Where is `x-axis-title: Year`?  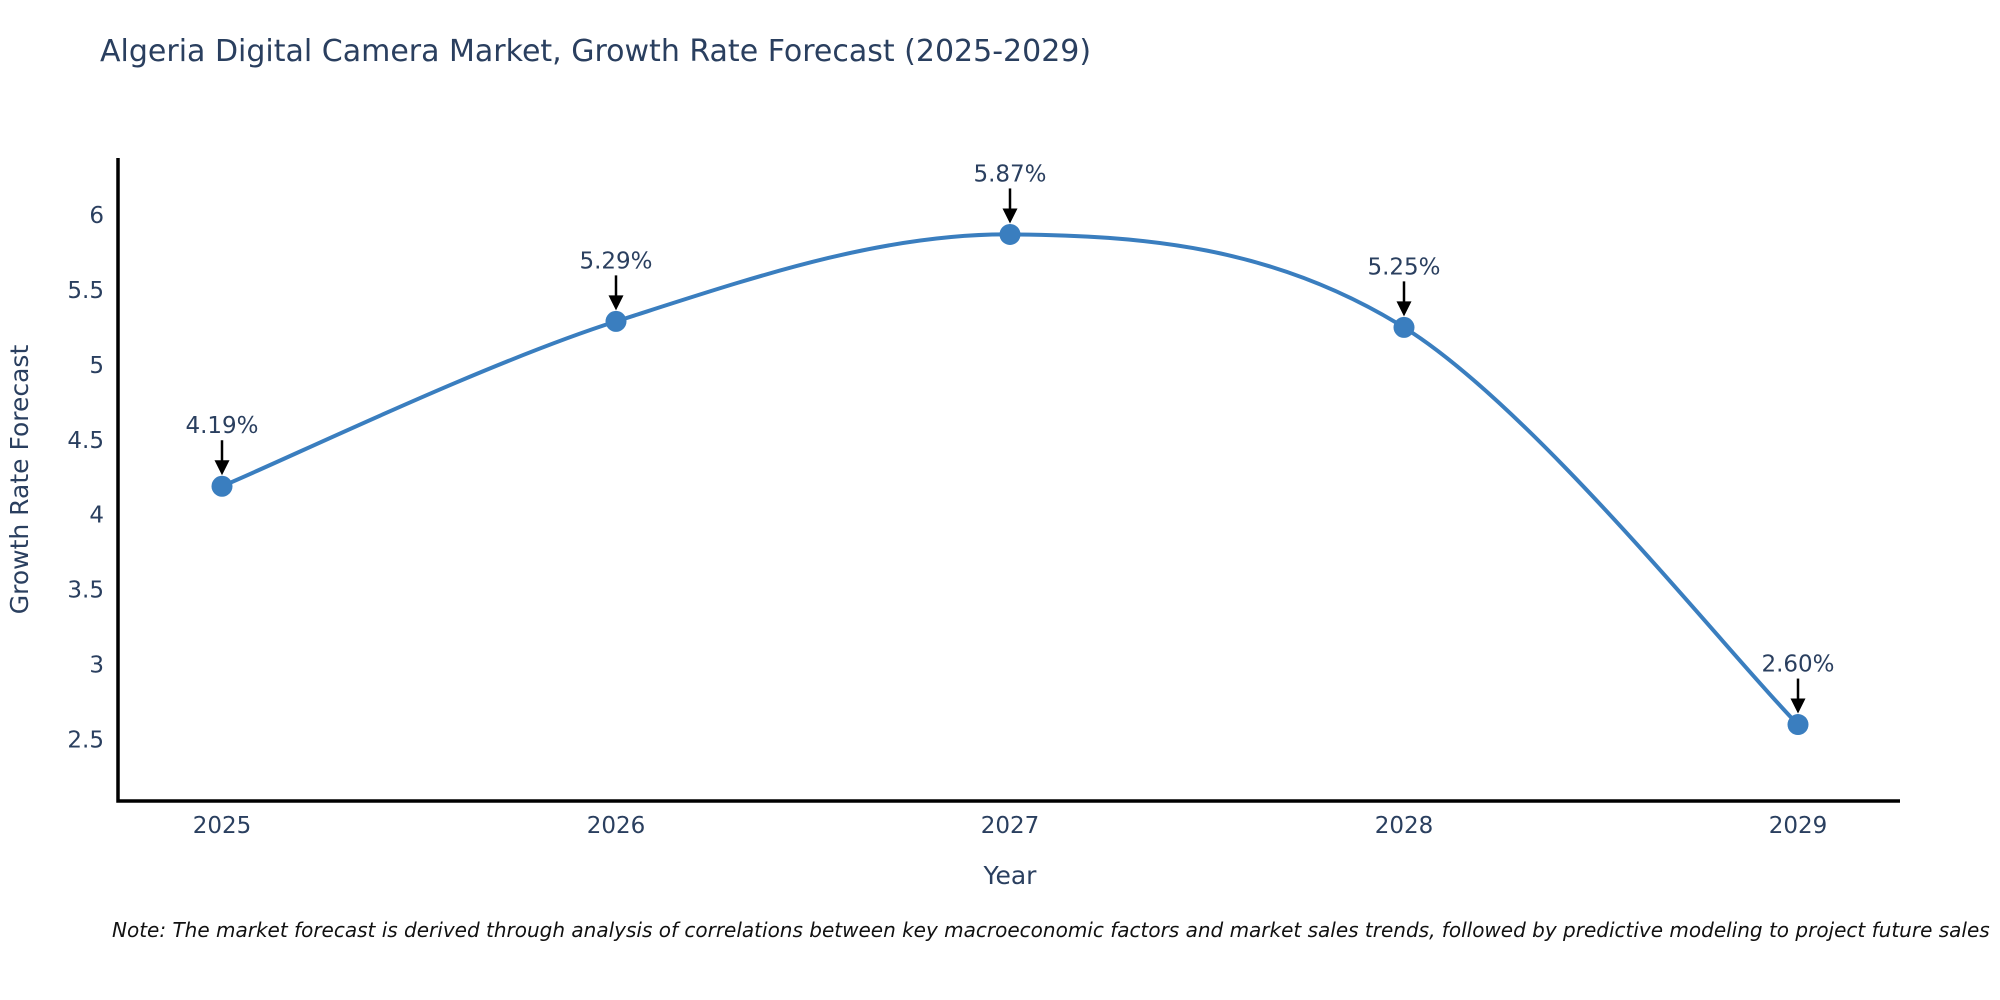 x-axis-title: Year is located at coordinates (1010, 875).